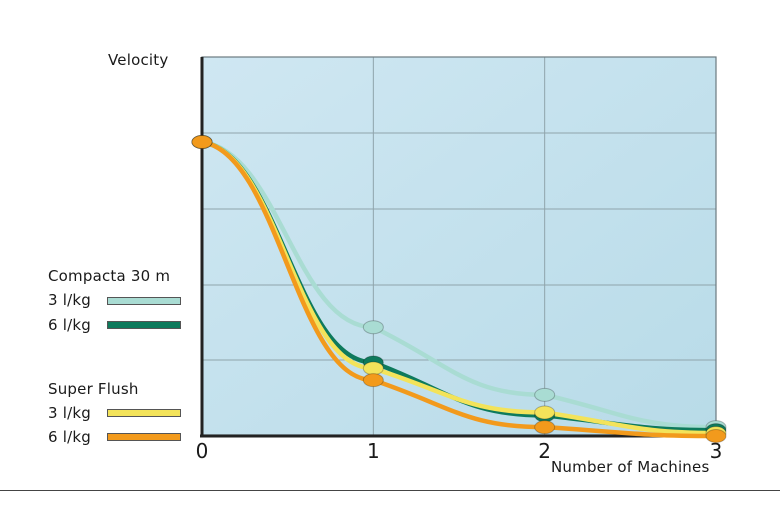 This screenshot has height=518, width=780. What do you see at coordinates (69, 325) in the screenshot?
I see `legend-label-compacta-6: 6 l/kg` at bounding box center [69, 325].